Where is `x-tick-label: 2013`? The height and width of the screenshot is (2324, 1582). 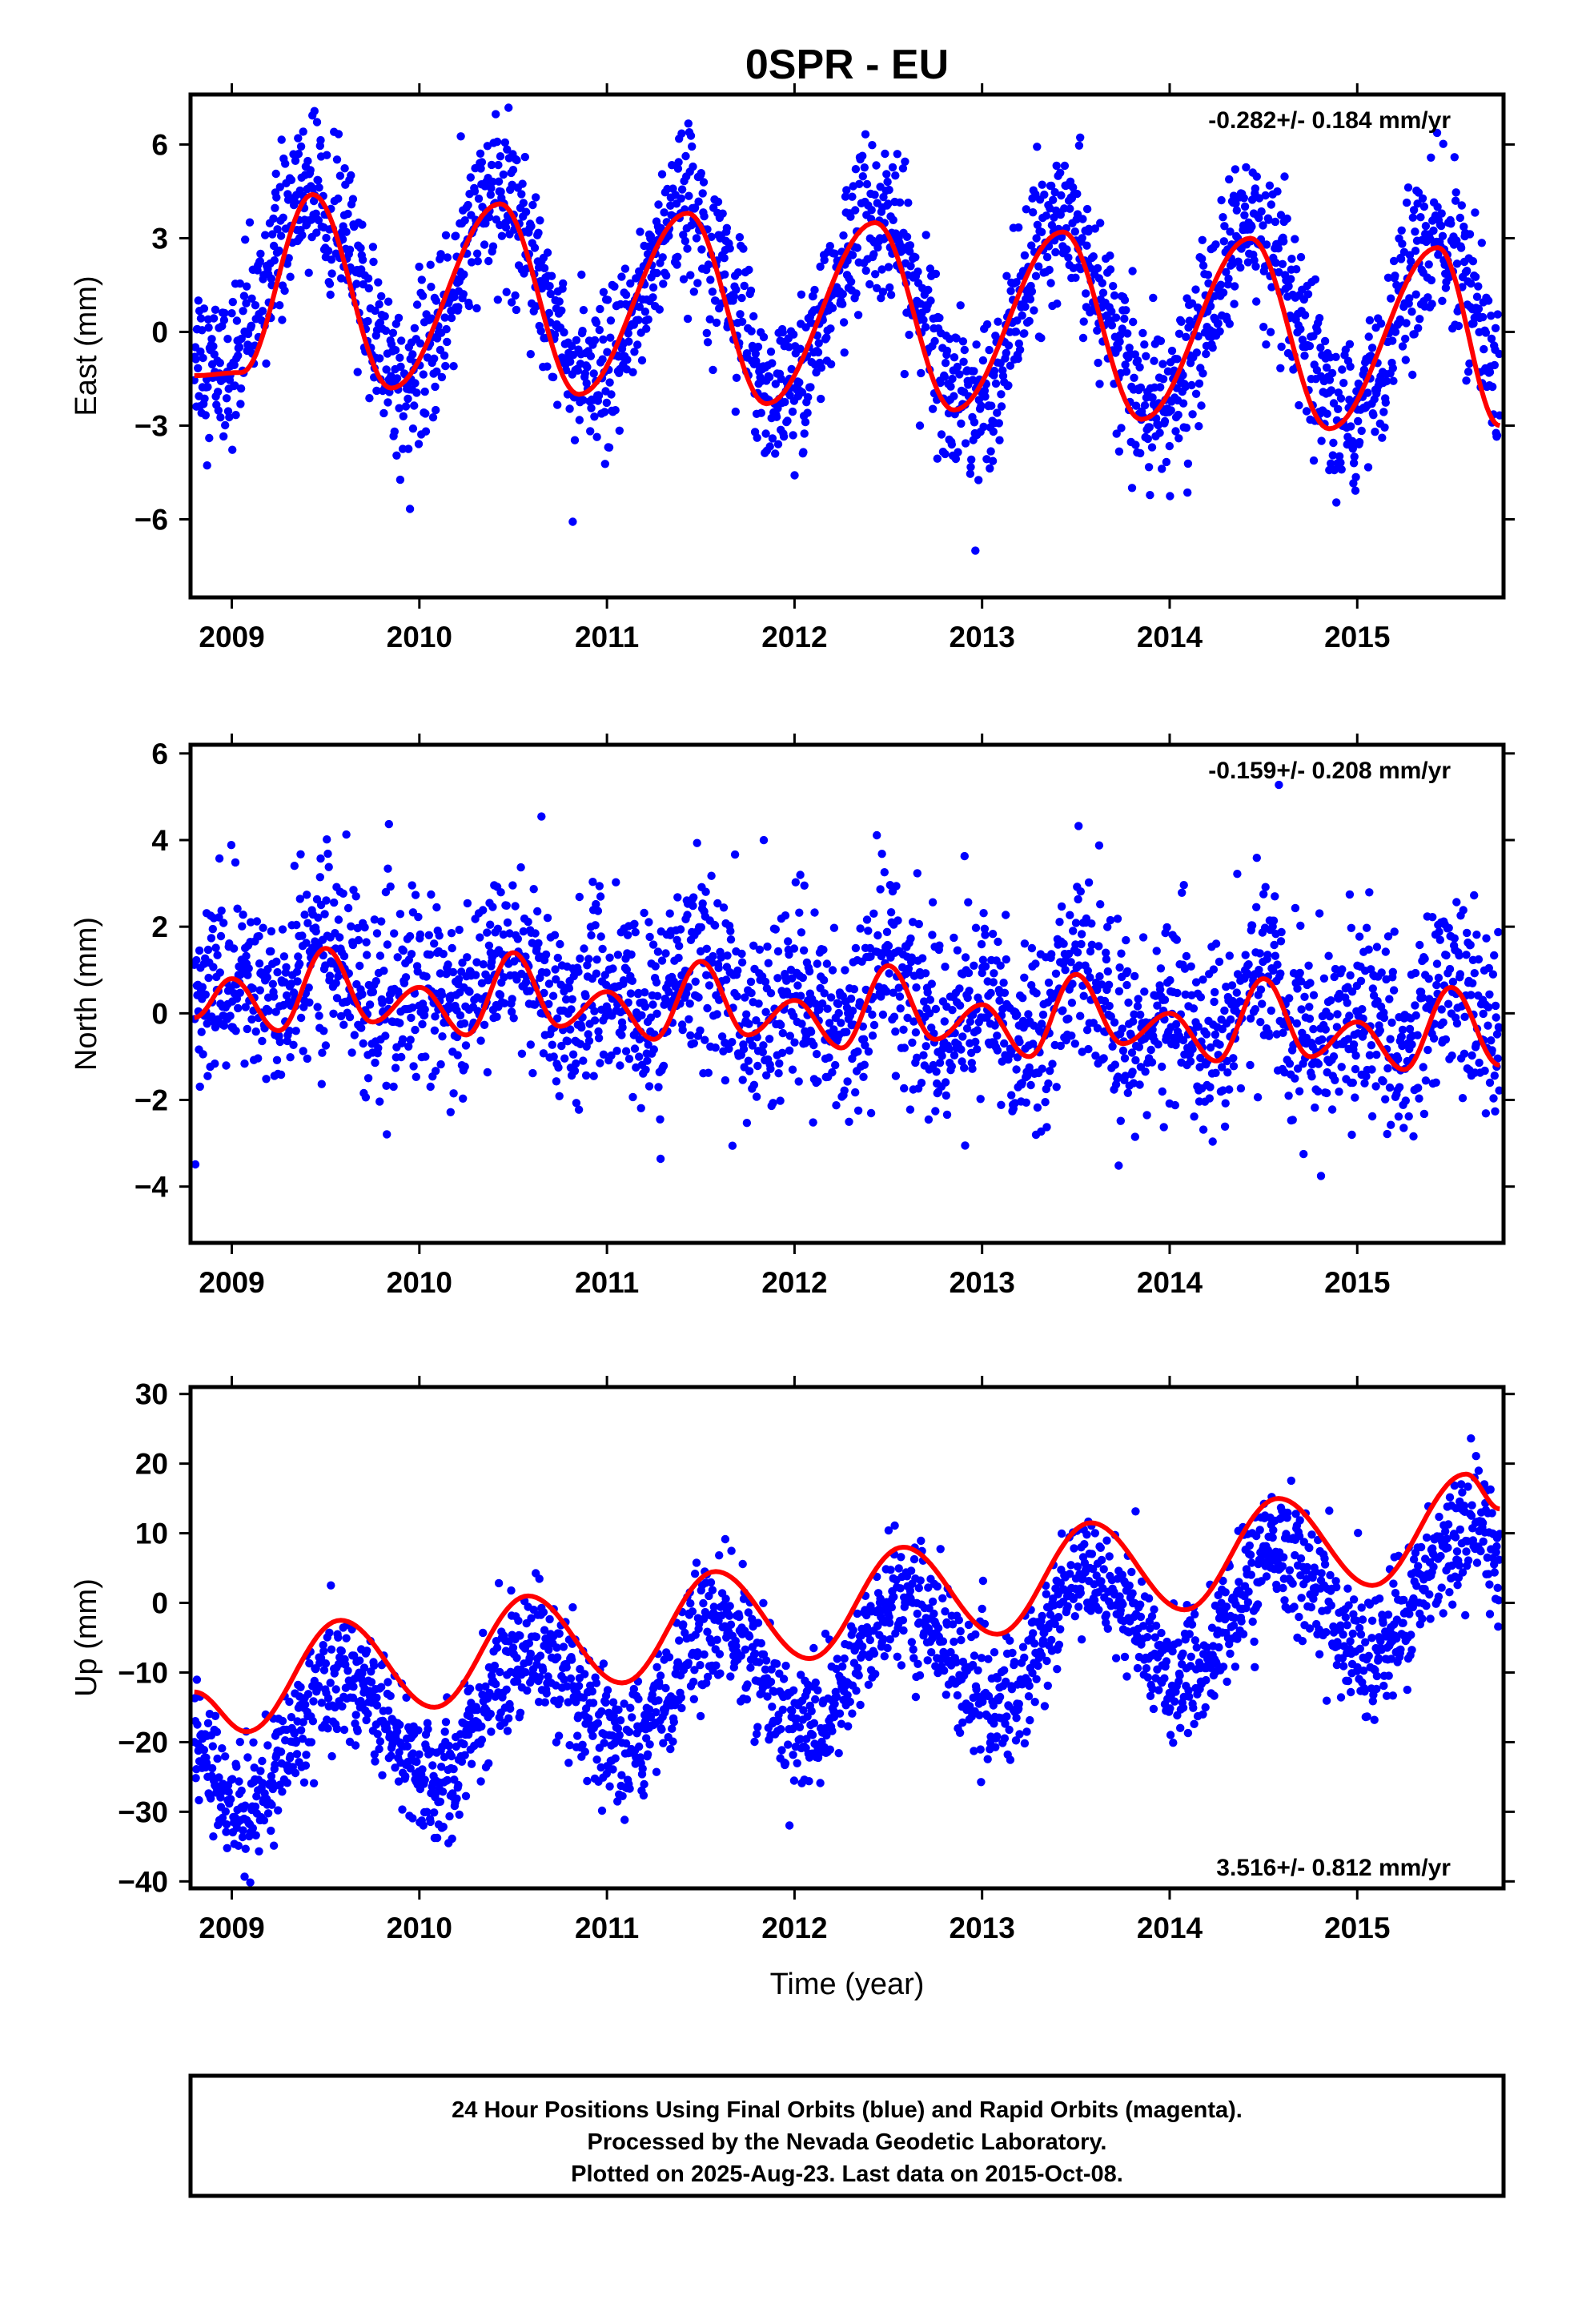
x-tick-label: 2013 is located at coordinates (983, 637).